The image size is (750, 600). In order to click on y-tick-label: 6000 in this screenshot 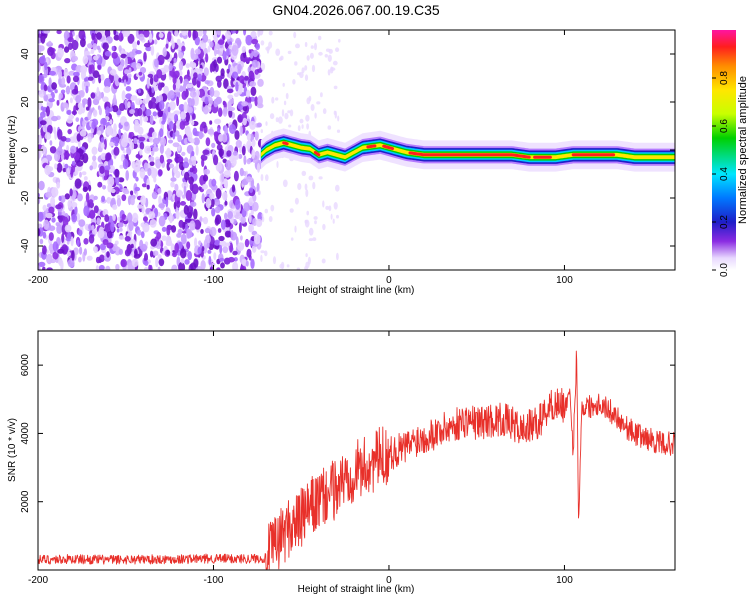, I will do `click(25, 365)`.